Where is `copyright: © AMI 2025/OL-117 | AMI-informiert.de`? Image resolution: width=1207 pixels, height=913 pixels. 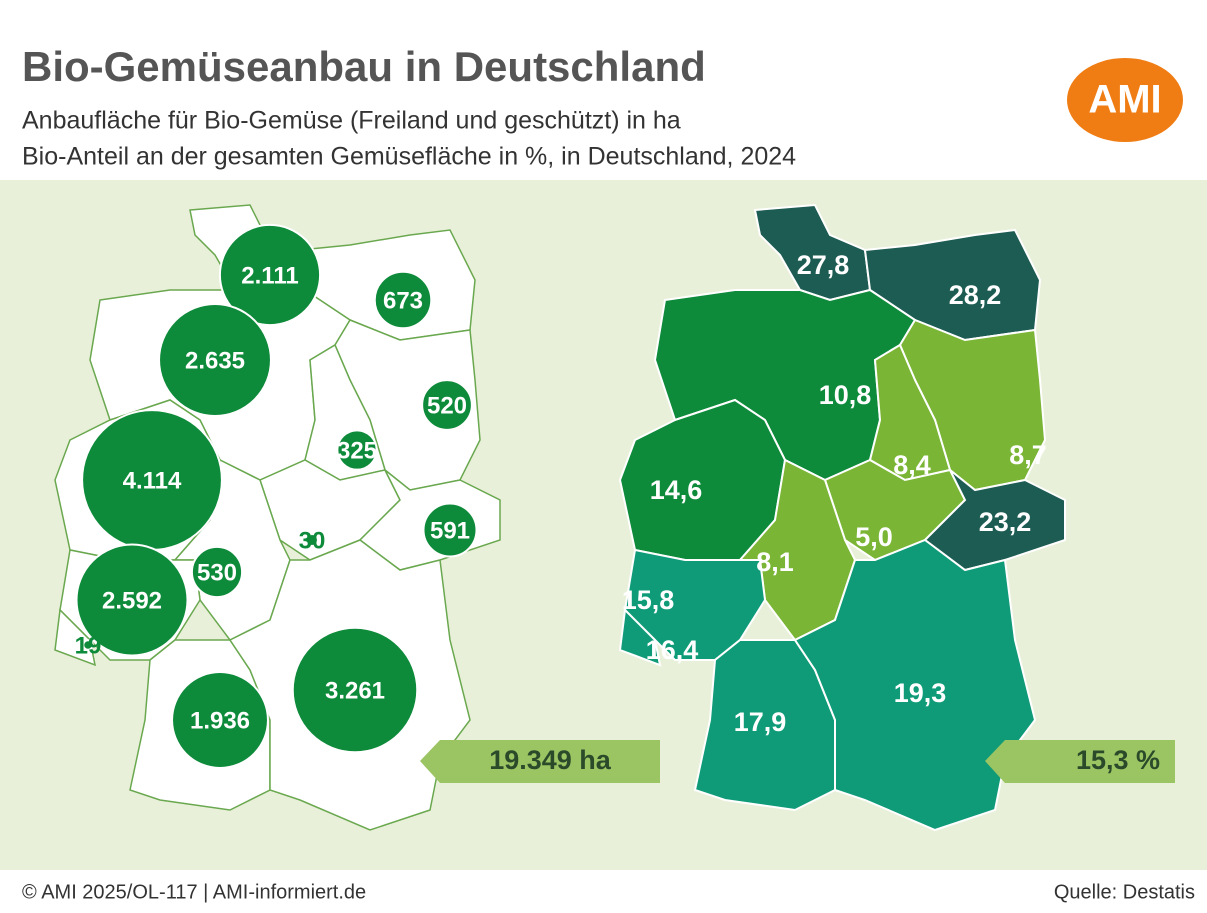 copyright: © AMI 2025/OL-117 | AMI-informiert.de is located at coordinates (194, 892).